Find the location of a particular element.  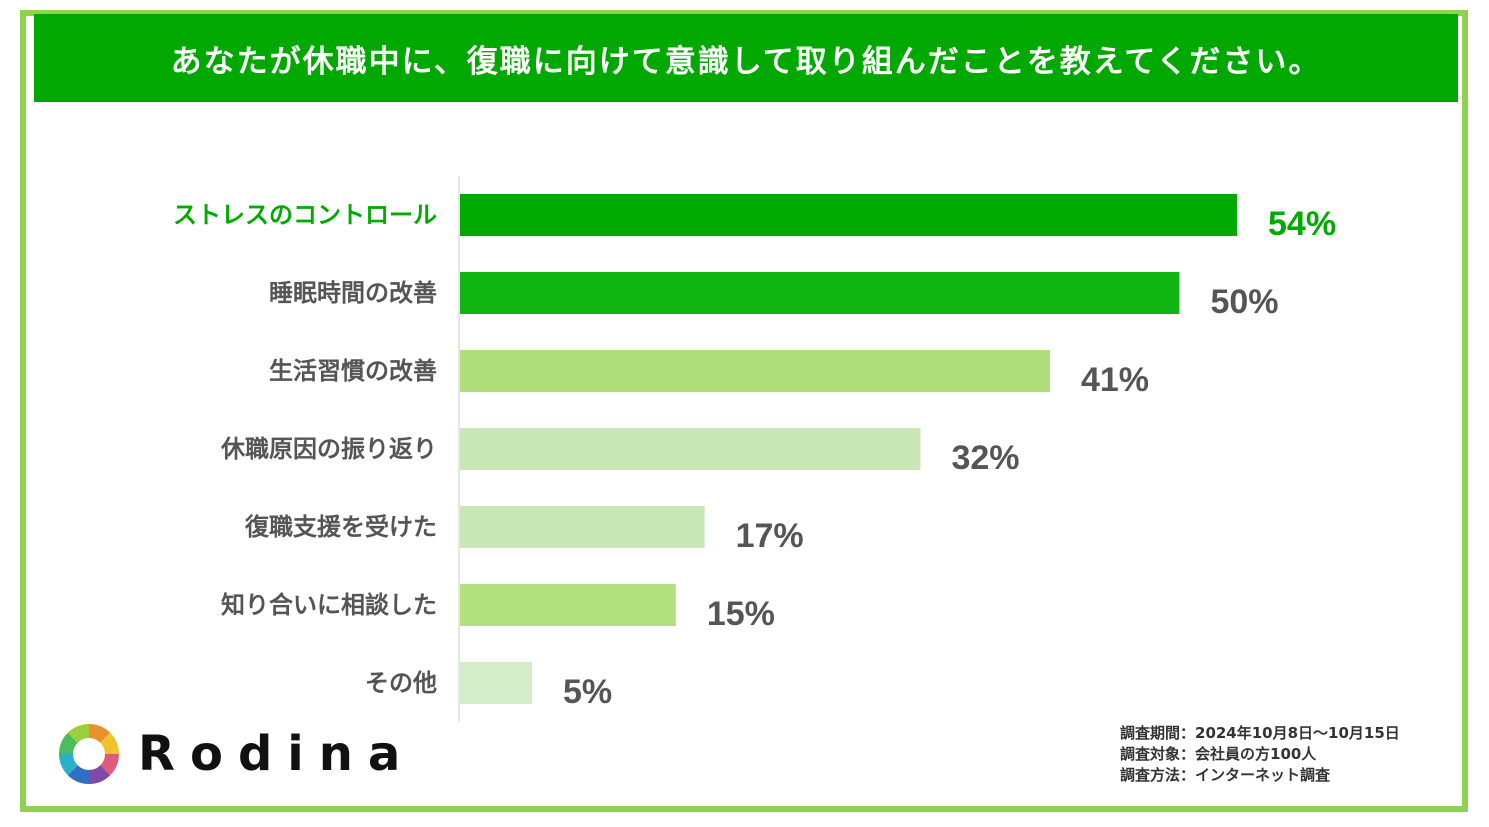

category-label: 睡眠時間の改善 is located at coordinates (353, 293).